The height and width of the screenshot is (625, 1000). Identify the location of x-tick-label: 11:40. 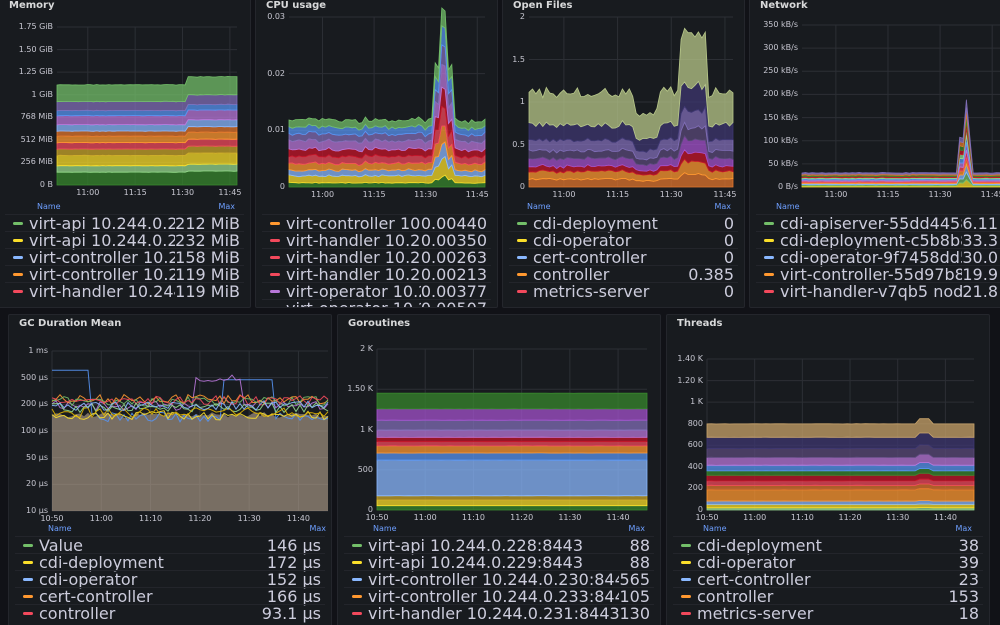
(298, 518).